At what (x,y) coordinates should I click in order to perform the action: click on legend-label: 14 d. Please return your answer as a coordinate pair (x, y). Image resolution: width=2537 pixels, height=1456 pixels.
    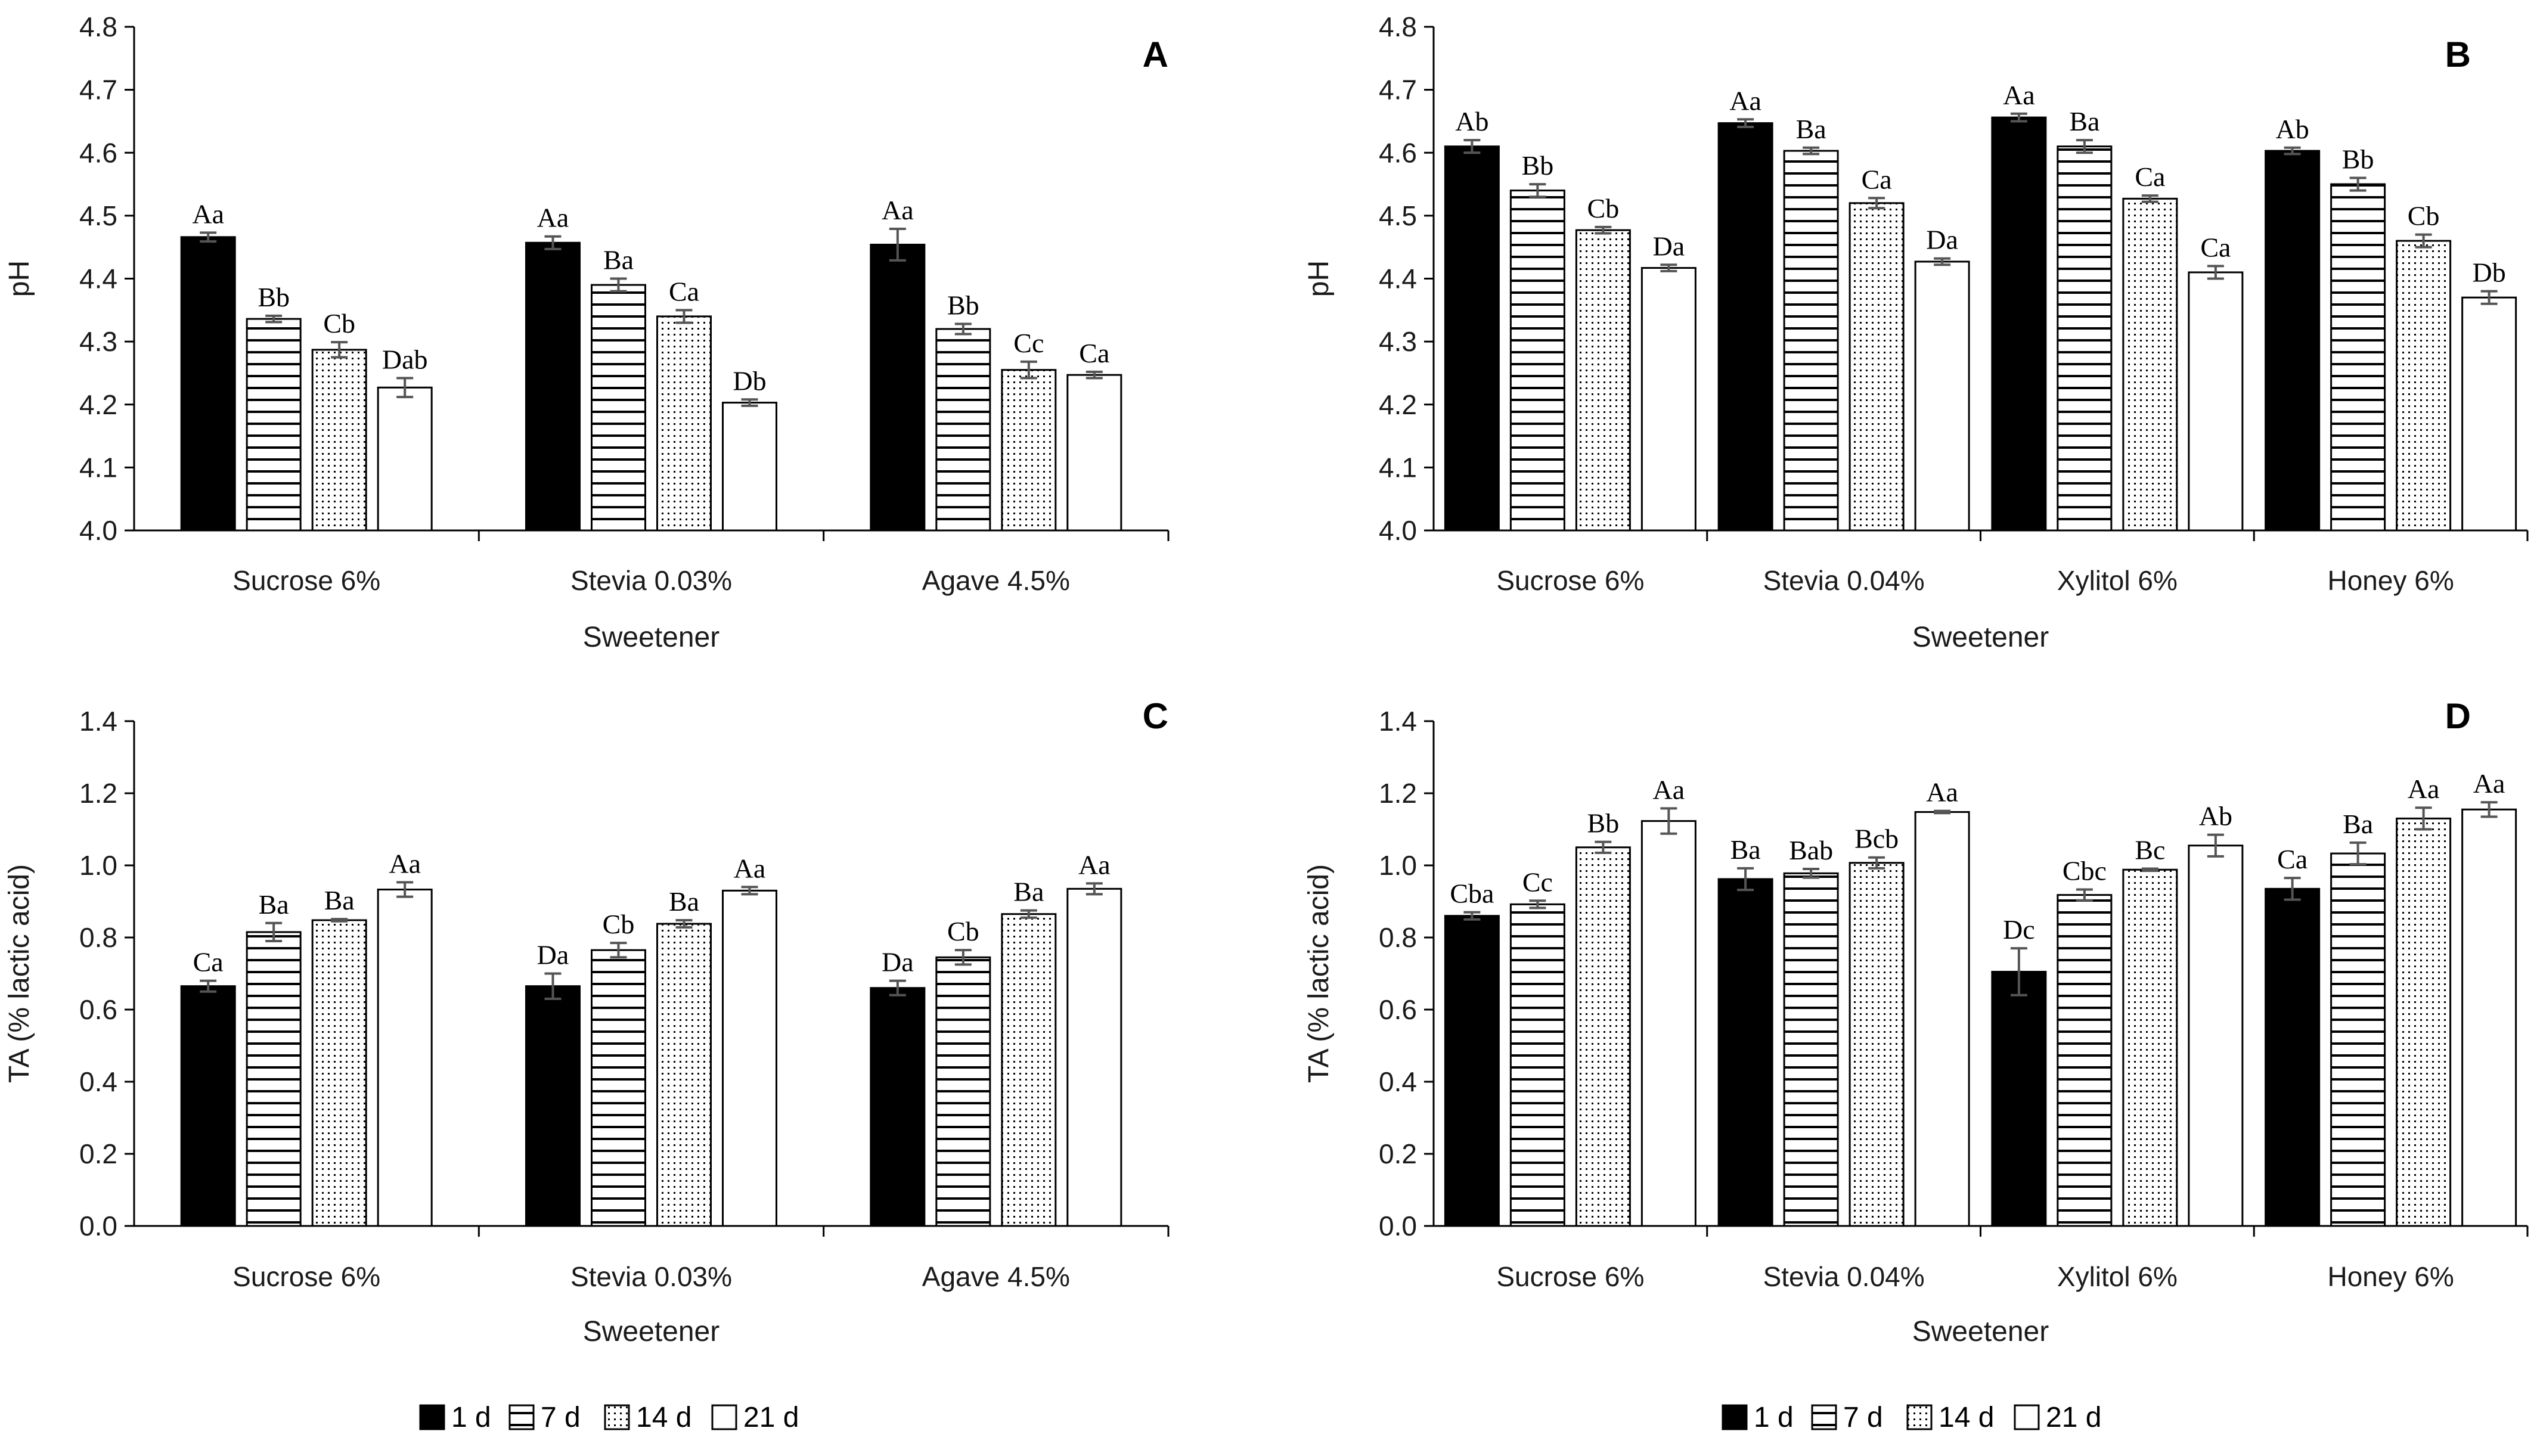
    Looking at the image, I should click on (663, 1417).